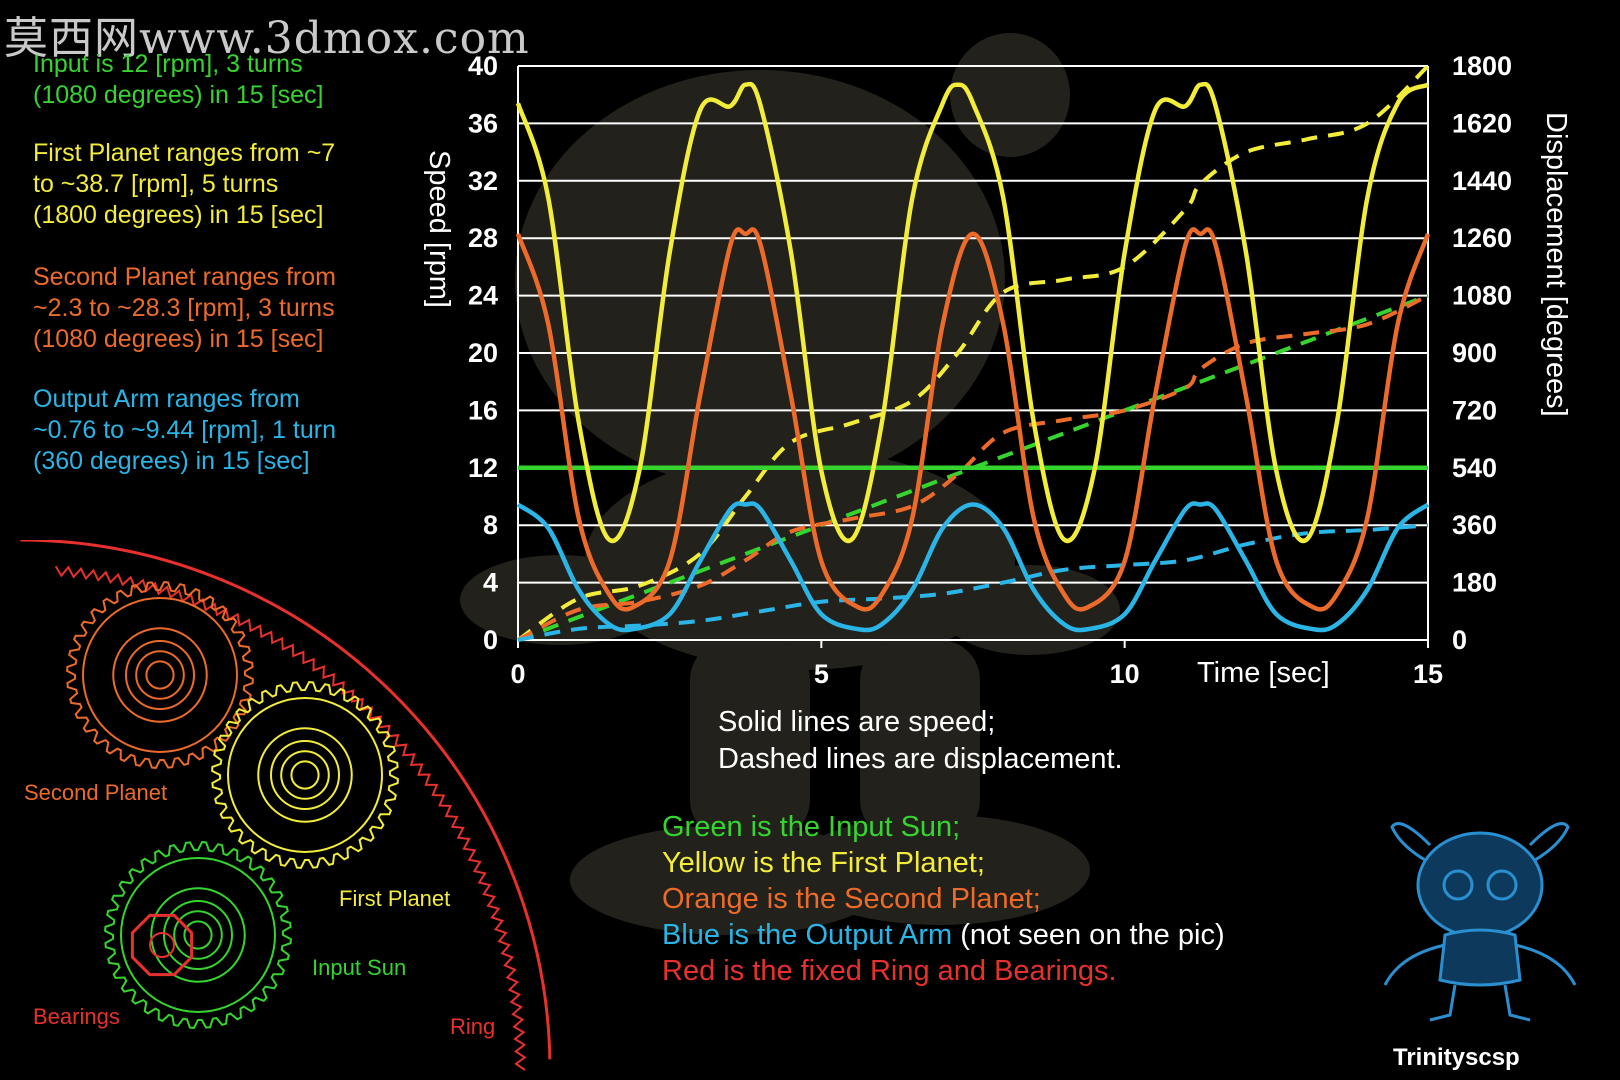 The width and height of the screenshot is (1620, 1080). I want to click on x-tick-label: 5, so click(821, 674).